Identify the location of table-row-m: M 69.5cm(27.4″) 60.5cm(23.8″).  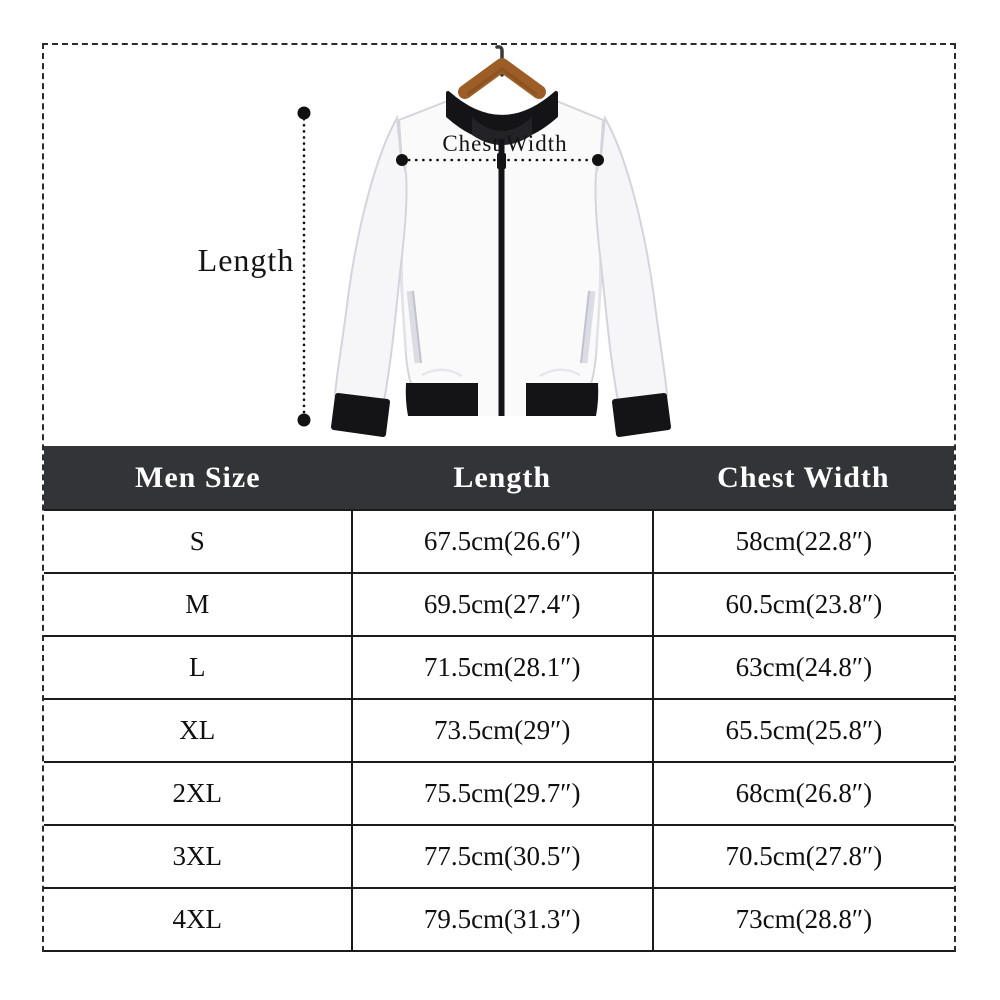
(499, 604).